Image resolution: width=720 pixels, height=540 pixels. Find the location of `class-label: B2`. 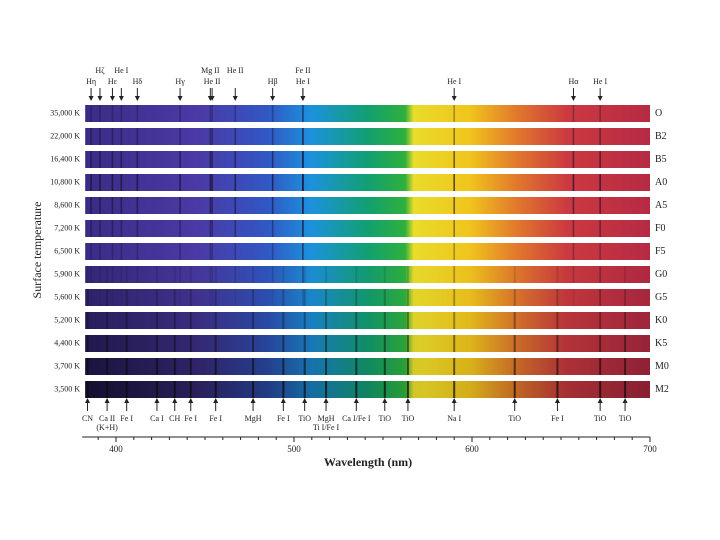

class-label: B2 is located at coordinates (661, 136).